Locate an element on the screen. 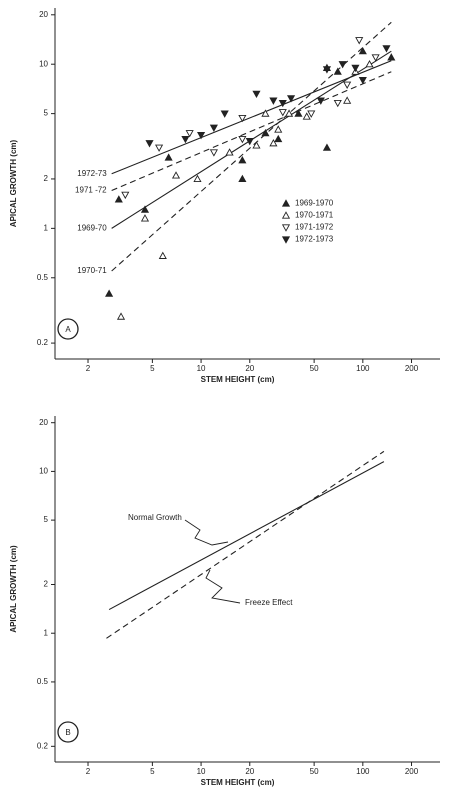 The width and height of the screenshot is (450, 787). line-label: 1969-70 is located at coordinates (92, 227).